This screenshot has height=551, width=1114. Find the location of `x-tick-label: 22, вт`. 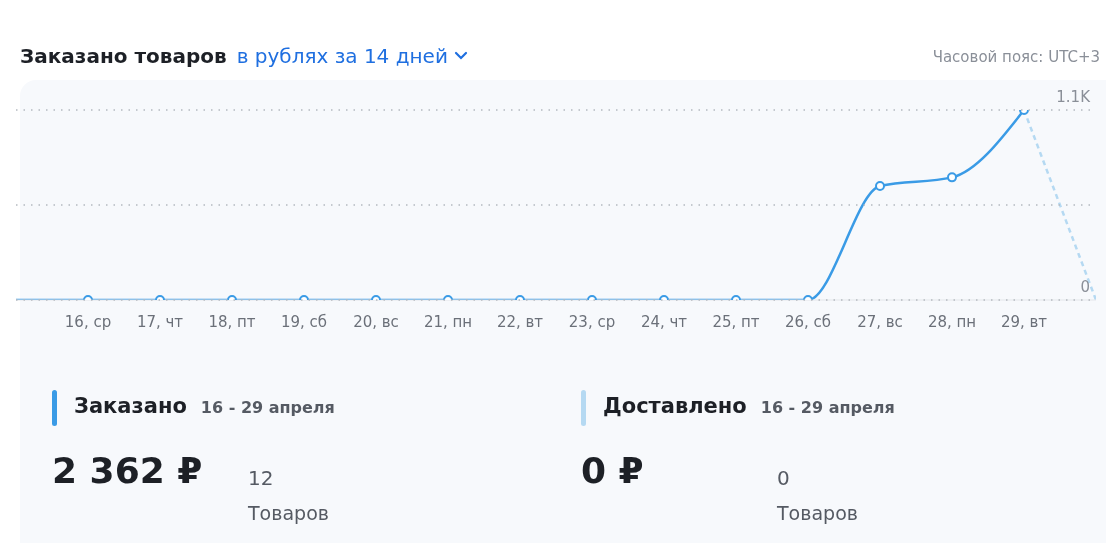

x-tick-label: 22, вт is located at coordinates (520, 321).